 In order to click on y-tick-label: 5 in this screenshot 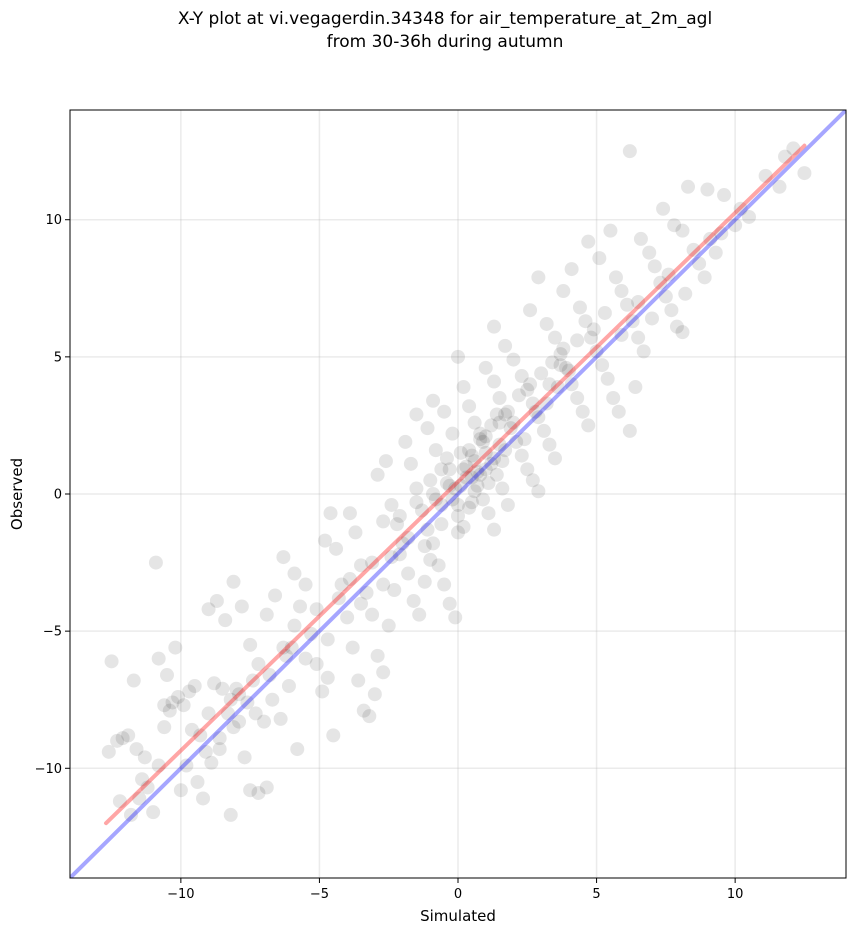, I will do `click(58, 357)`.